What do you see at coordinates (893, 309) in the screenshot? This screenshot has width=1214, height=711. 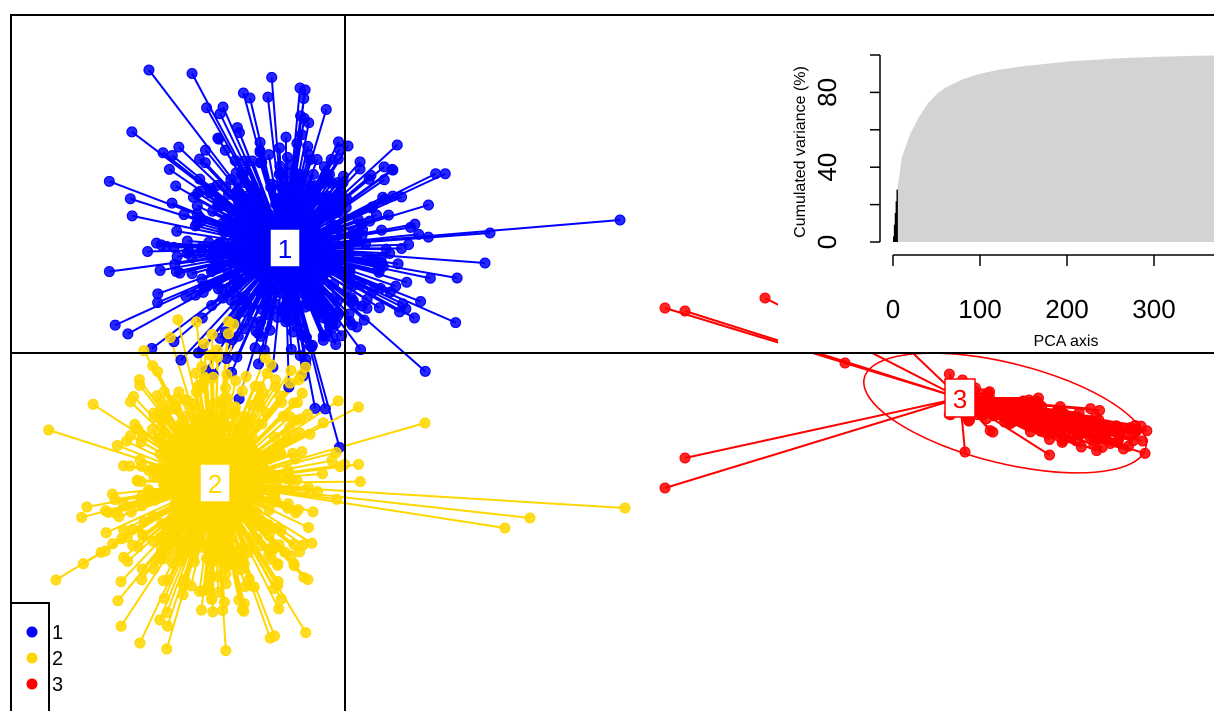 I see `inset-x-tick-label: 0` at bounding box center [893, 309].